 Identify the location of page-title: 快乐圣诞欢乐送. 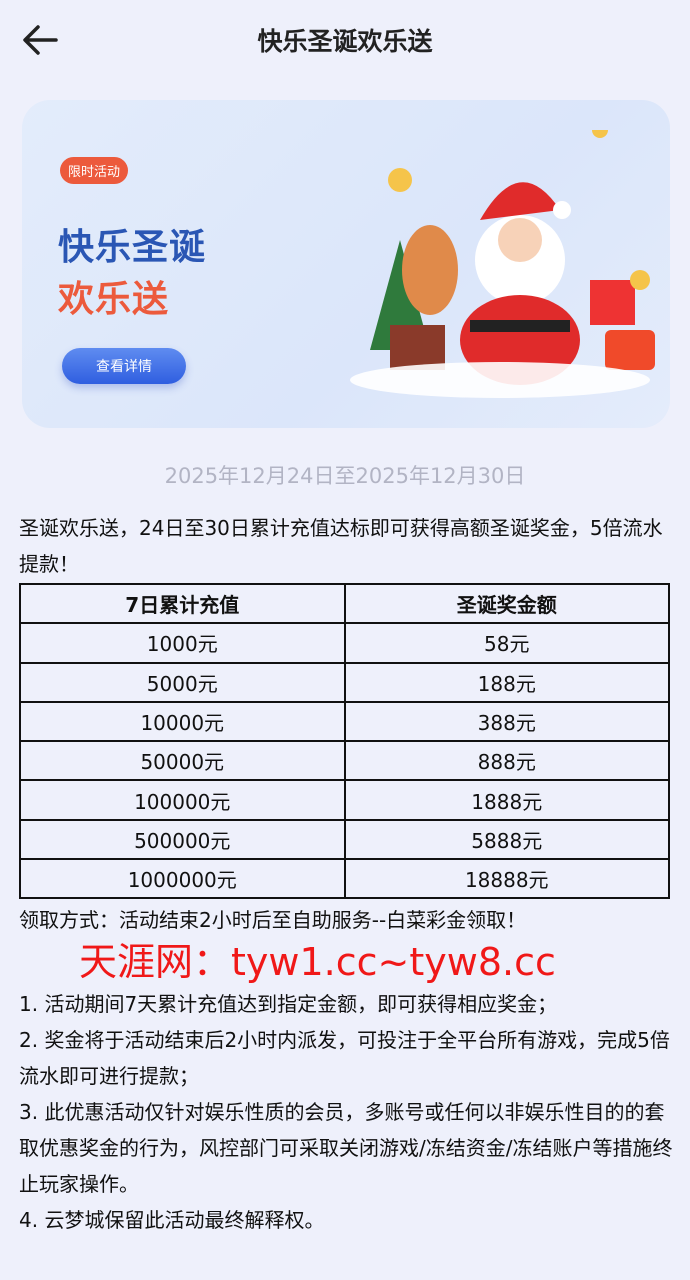
(345, 41).